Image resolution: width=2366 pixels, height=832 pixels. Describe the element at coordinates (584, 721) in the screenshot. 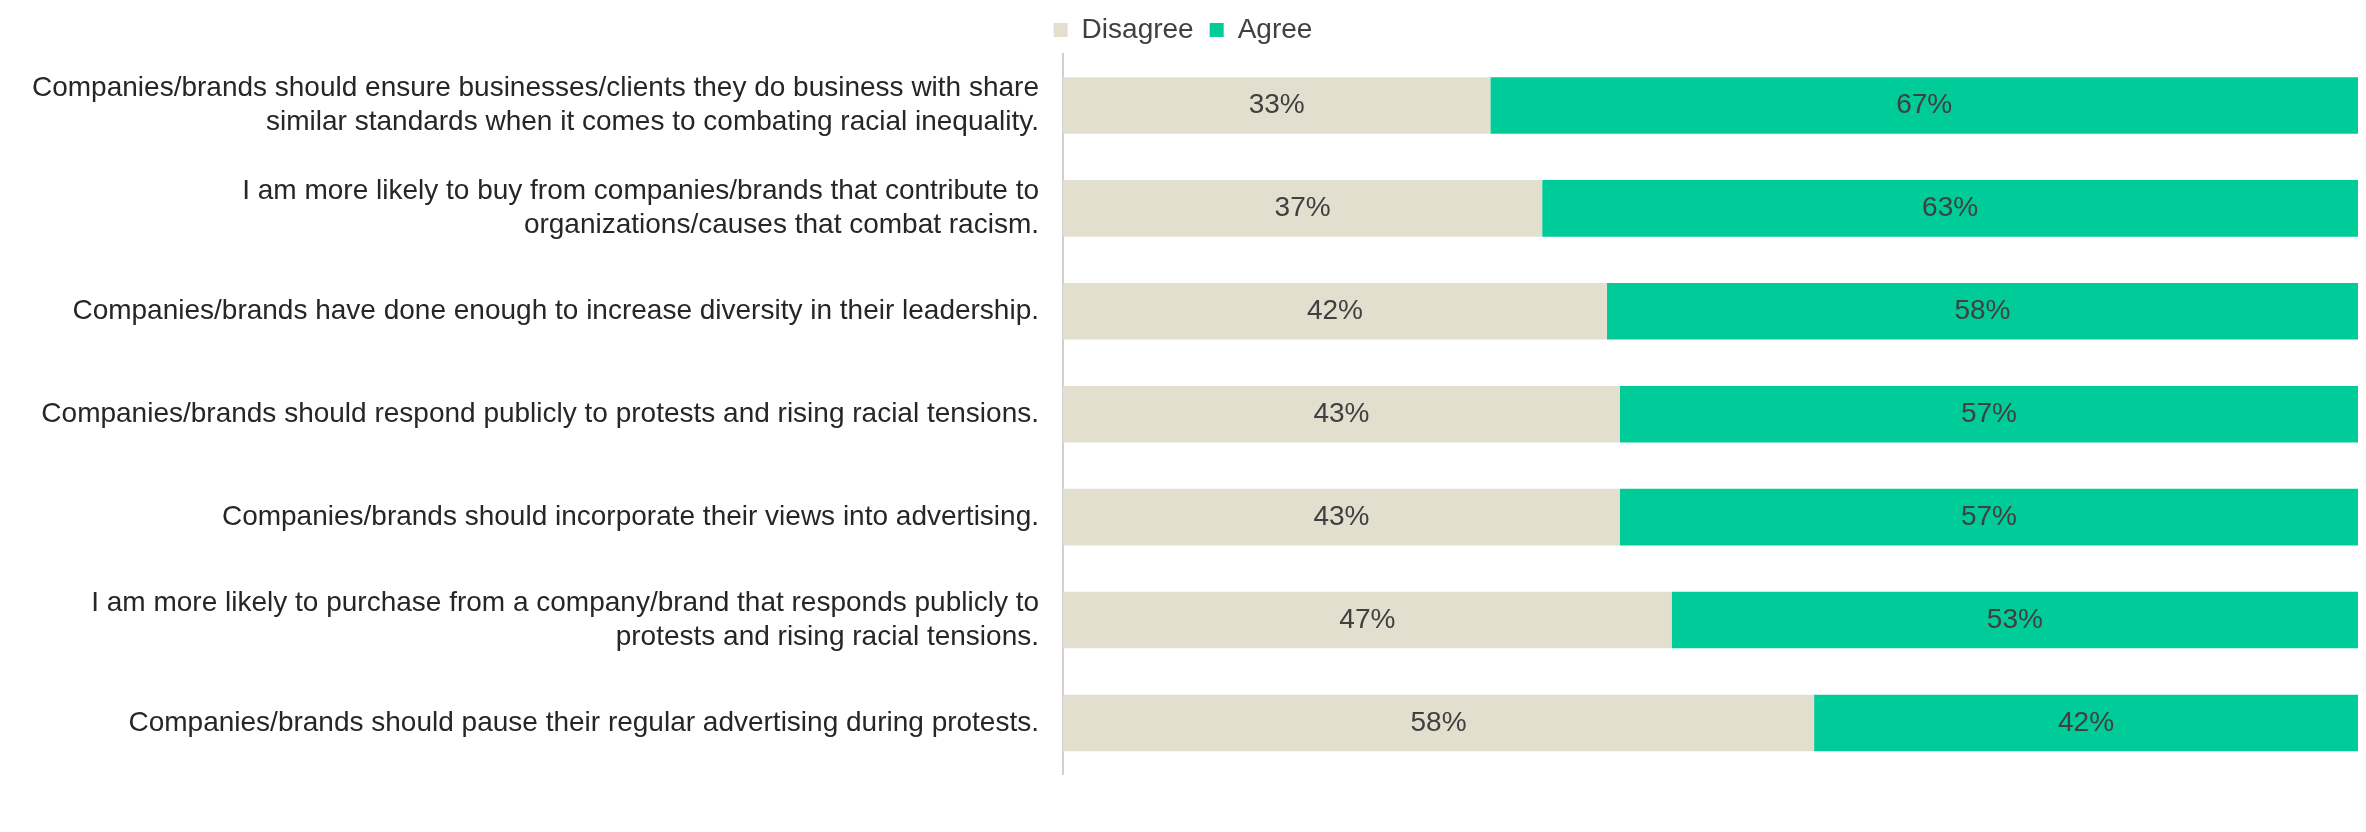

I see `y-tick-label: Companies/brands should pause their regular advertising during protests.` at that location.